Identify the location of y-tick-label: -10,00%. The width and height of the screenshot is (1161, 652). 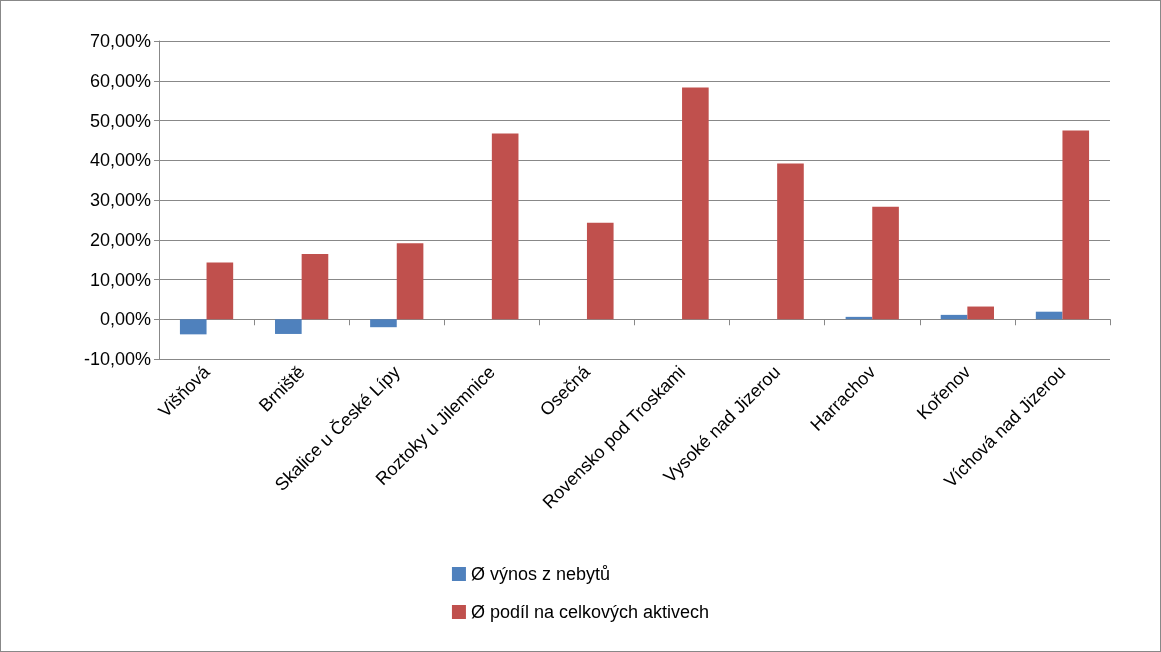
(117, 359).